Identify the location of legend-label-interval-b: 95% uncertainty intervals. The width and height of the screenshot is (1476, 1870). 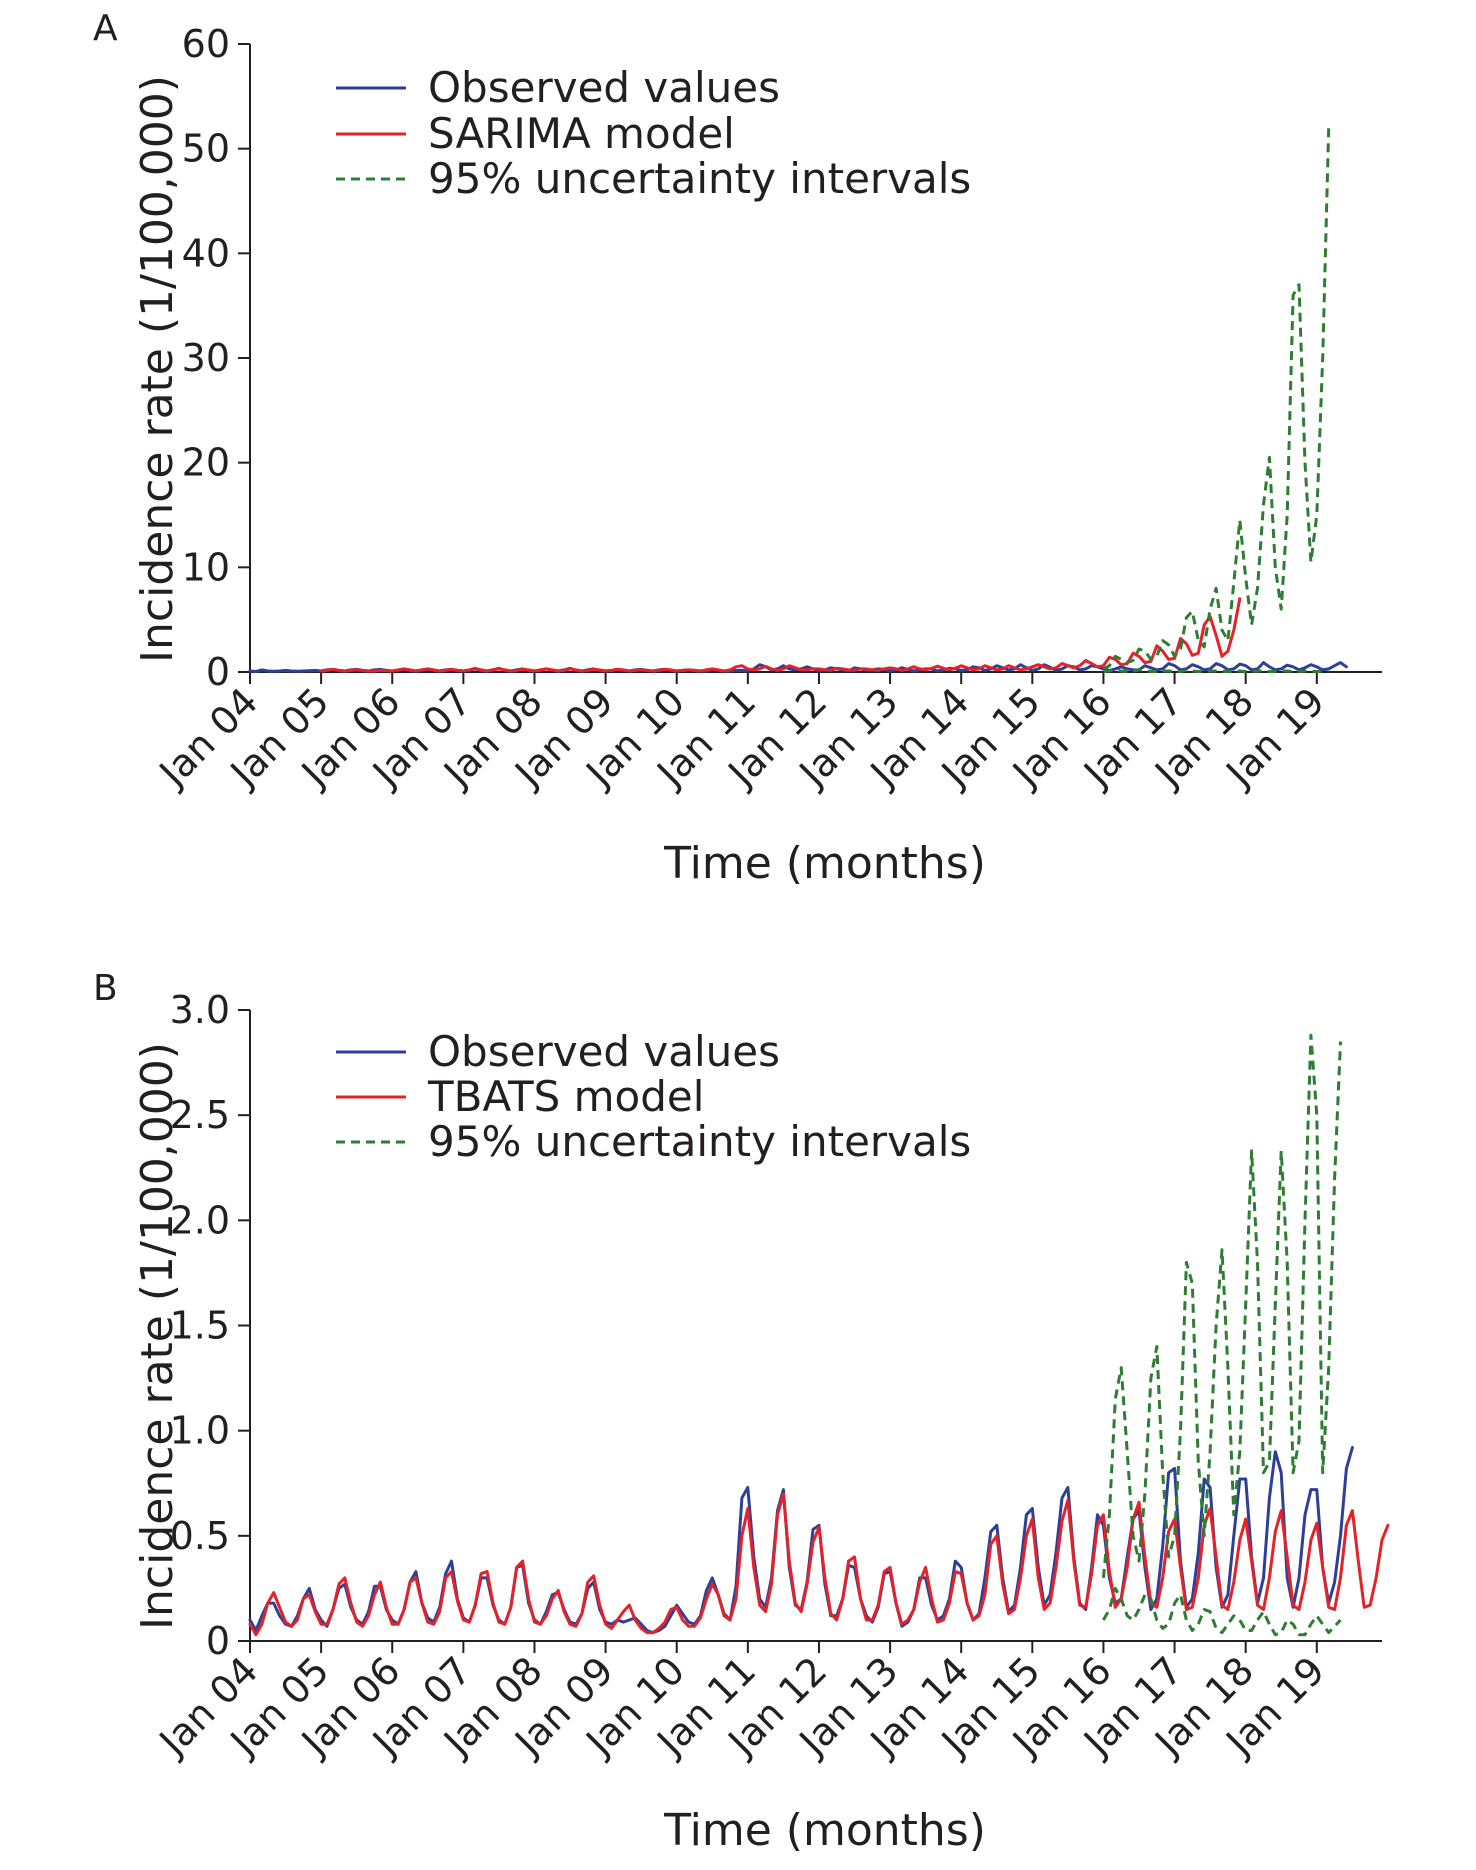
(699, 1141).